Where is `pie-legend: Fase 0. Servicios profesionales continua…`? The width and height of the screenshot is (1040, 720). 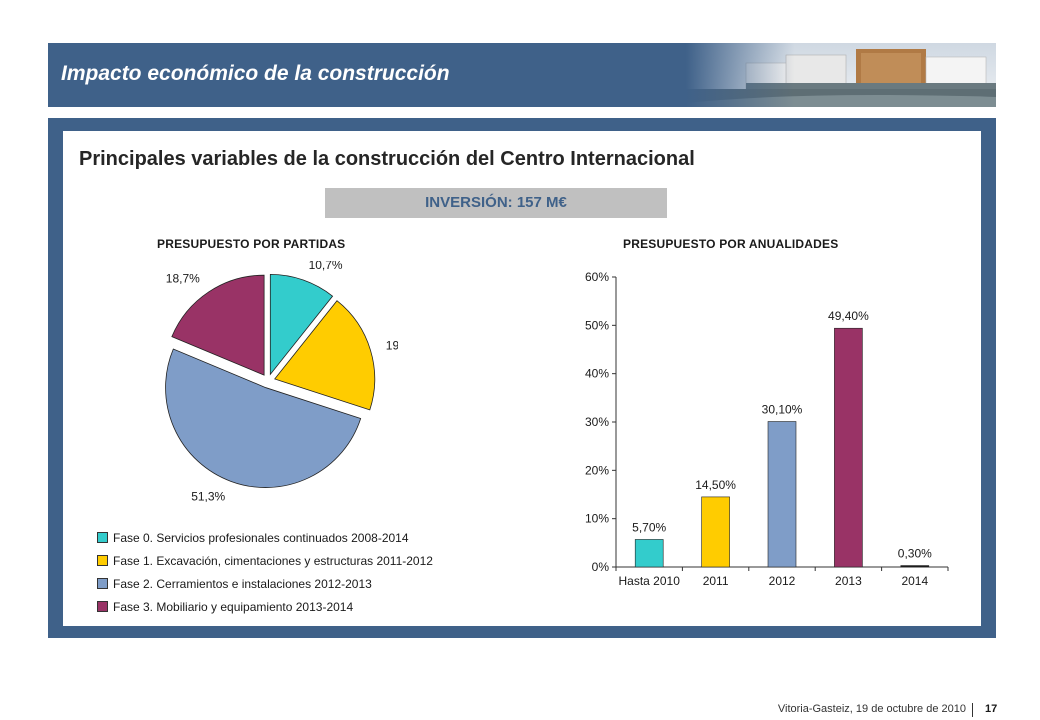
pie-legend: Fase 0. Servicios profesionales continua… is located at coordinates (265, 572).